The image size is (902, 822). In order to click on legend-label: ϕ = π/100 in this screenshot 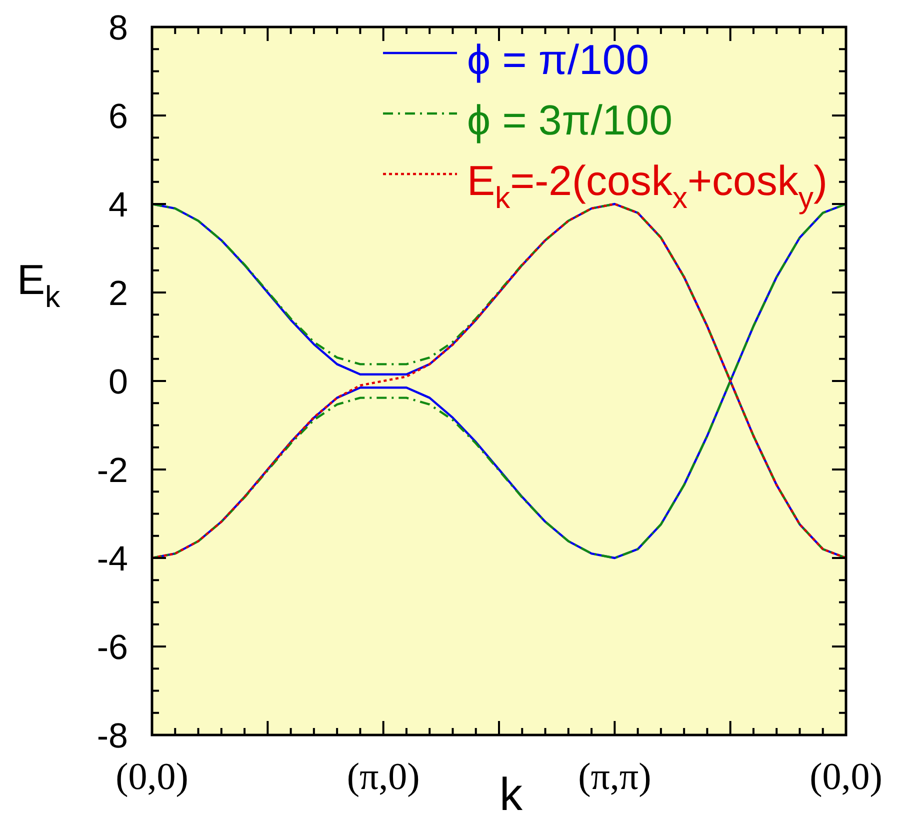, I will do `click(558, 59)`.